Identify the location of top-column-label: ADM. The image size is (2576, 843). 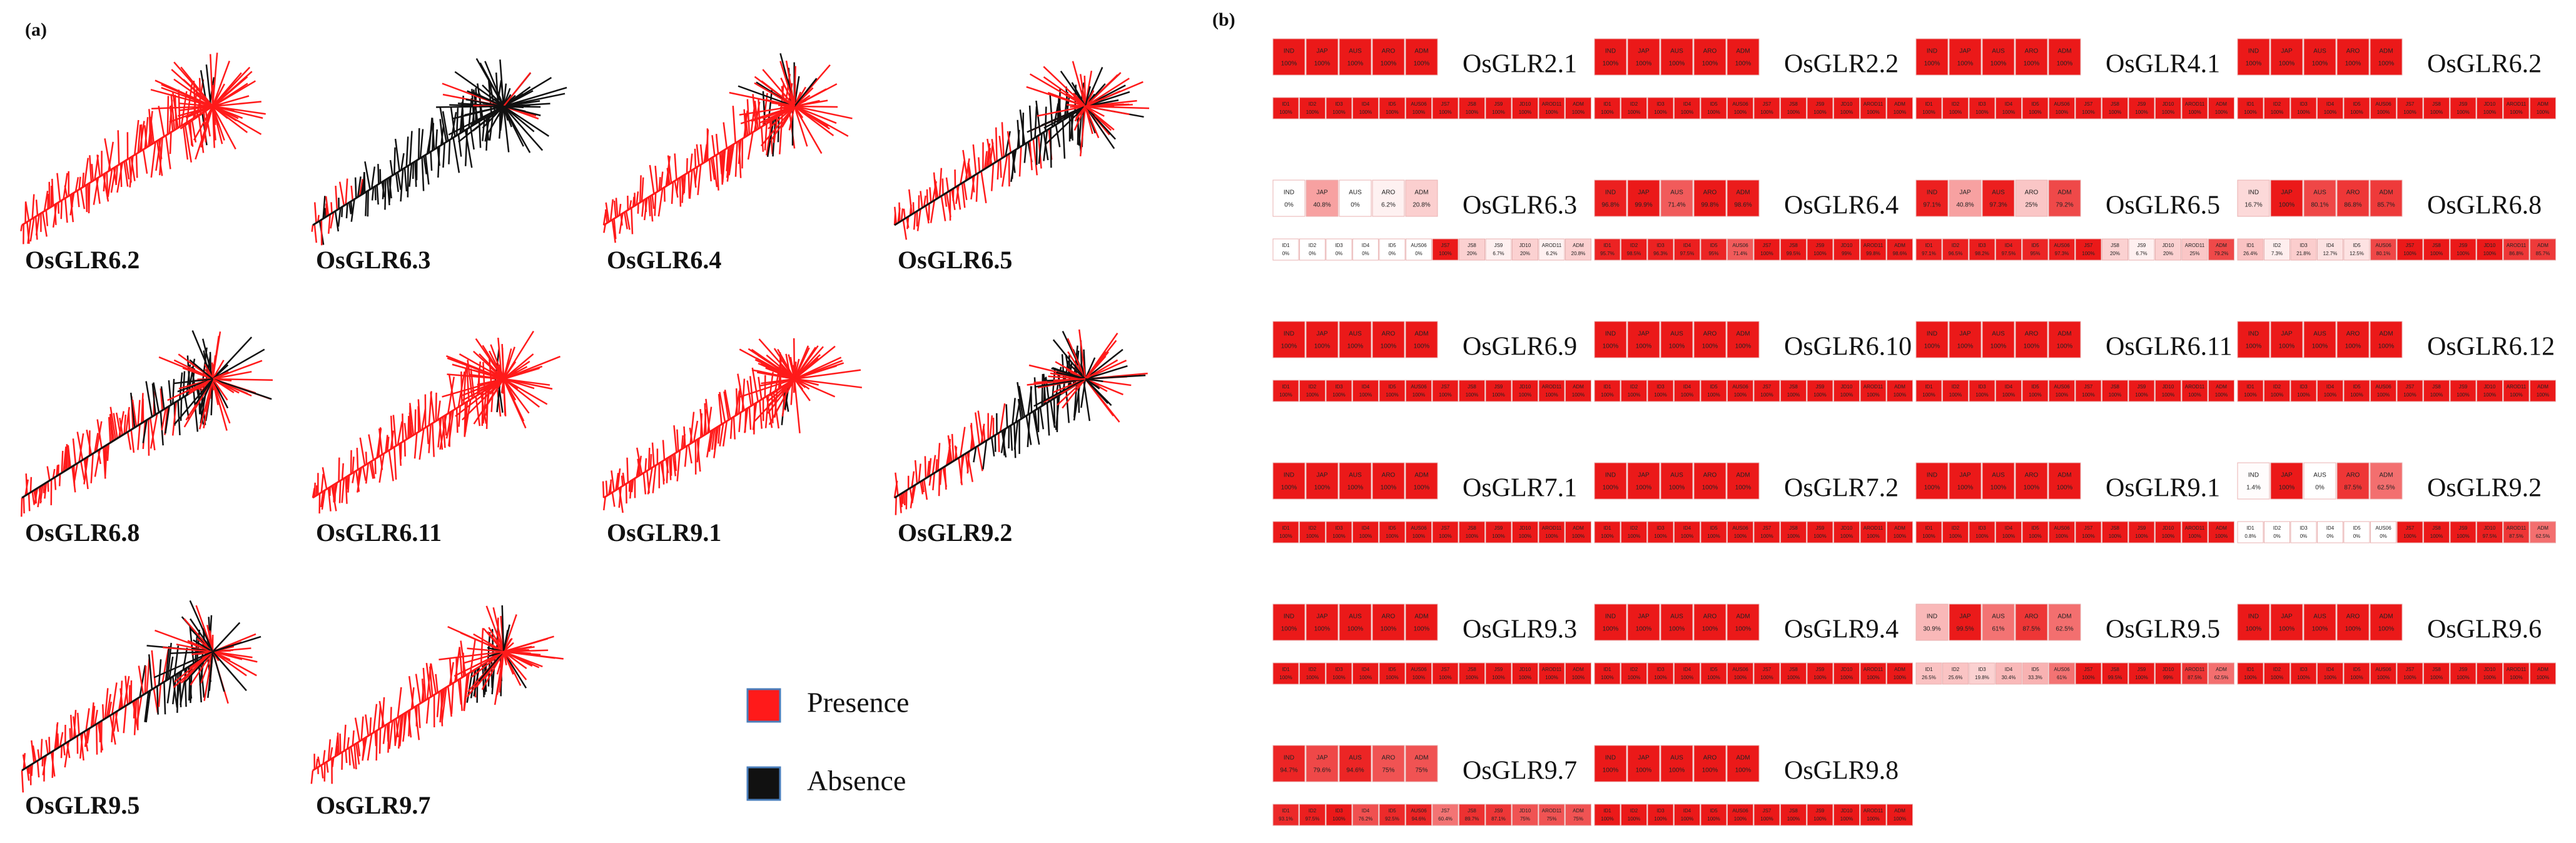
(1421, 334).